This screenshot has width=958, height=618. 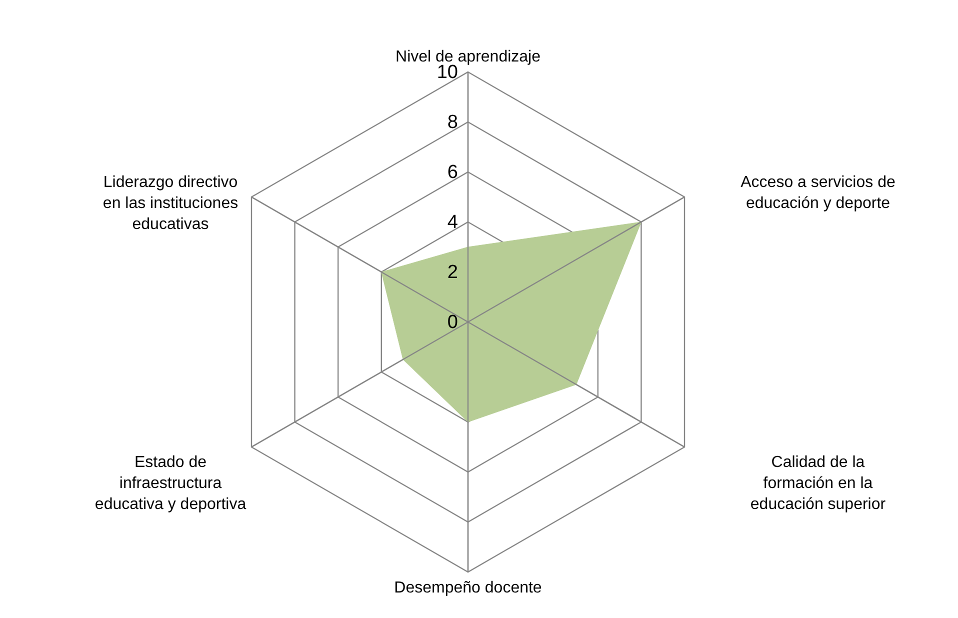 I want to click on y-tick-label: 0, so click(x=452, y=322).